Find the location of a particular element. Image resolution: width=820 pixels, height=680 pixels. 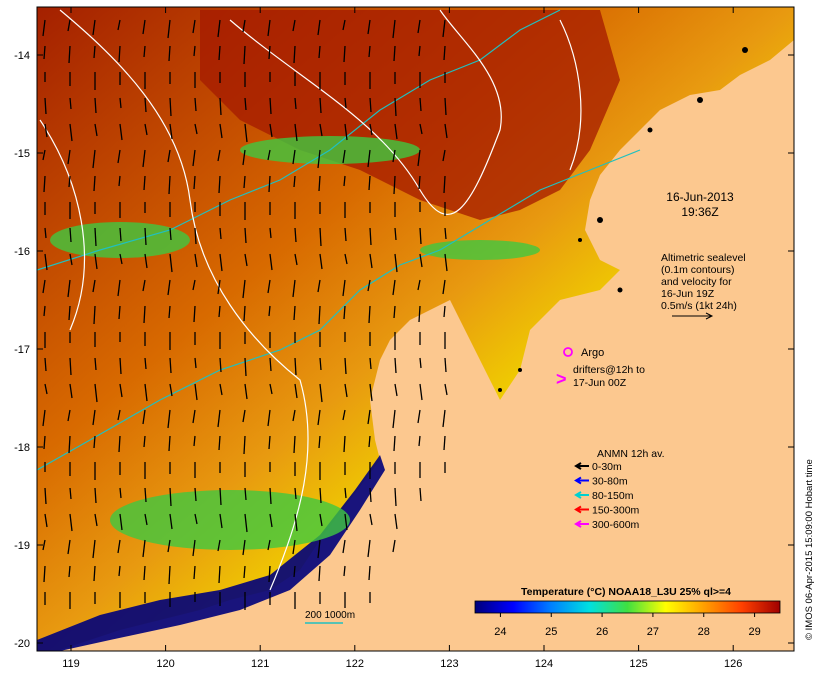

bathy-label: 200 1000m is located at coordinates (330, 615).